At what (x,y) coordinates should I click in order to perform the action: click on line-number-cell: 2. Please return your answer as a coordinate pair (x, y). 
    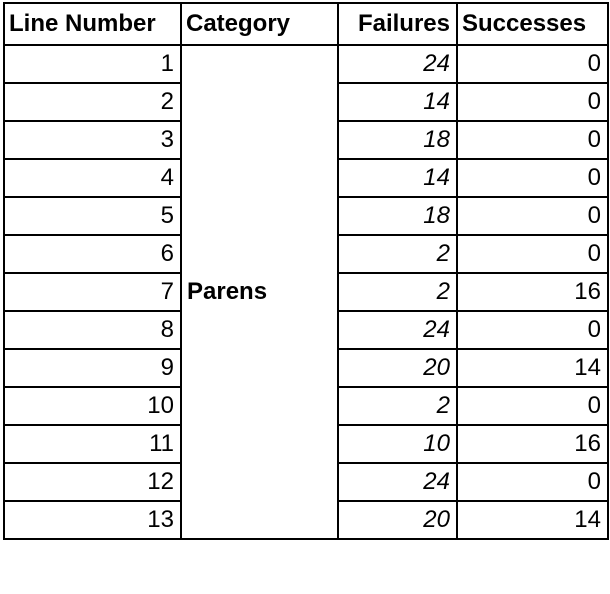
    Looking at the image, I should click on (92, 102).